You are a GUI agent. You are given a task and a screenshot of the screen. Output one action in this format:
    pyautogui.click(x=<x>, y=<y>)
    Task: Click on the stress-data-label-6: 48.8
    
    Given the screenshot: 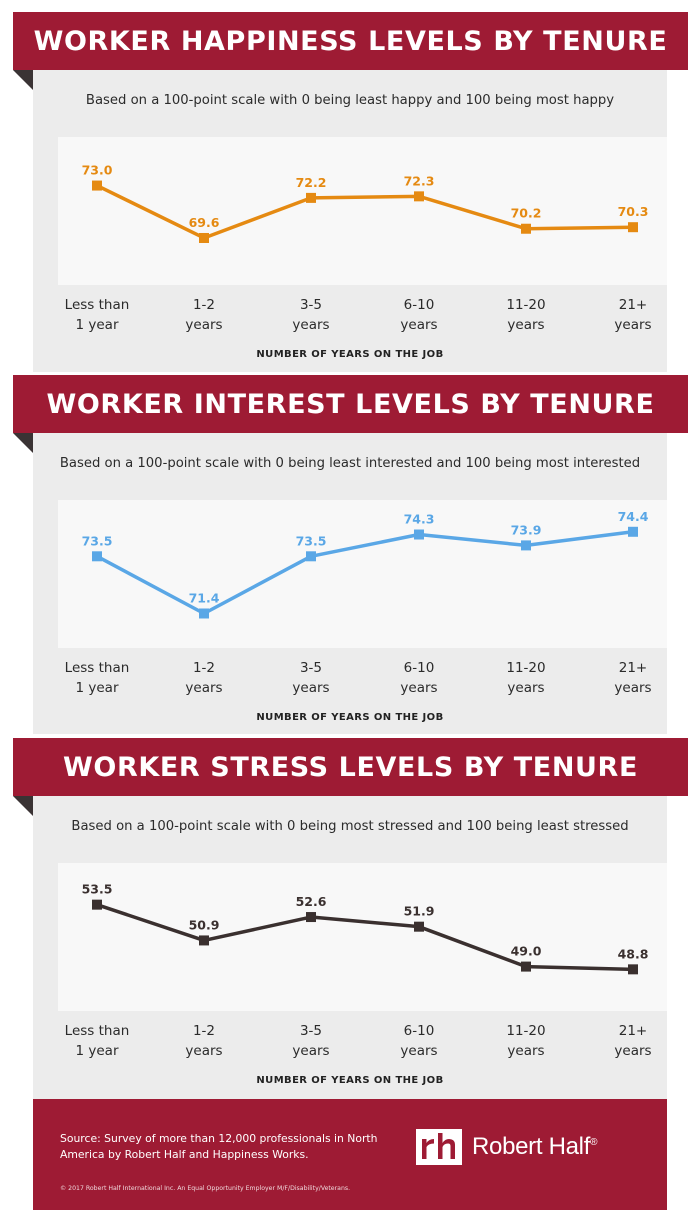 What is the action you would take?
    pyautogui.click(x=633, y=953)
    